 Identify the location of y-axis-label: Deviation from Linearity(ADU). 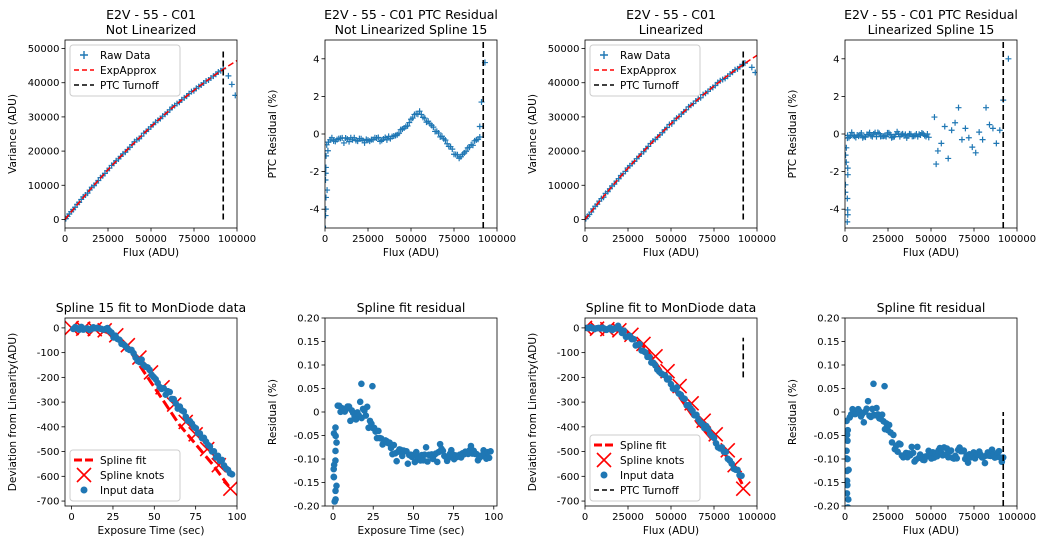
(13, 412).